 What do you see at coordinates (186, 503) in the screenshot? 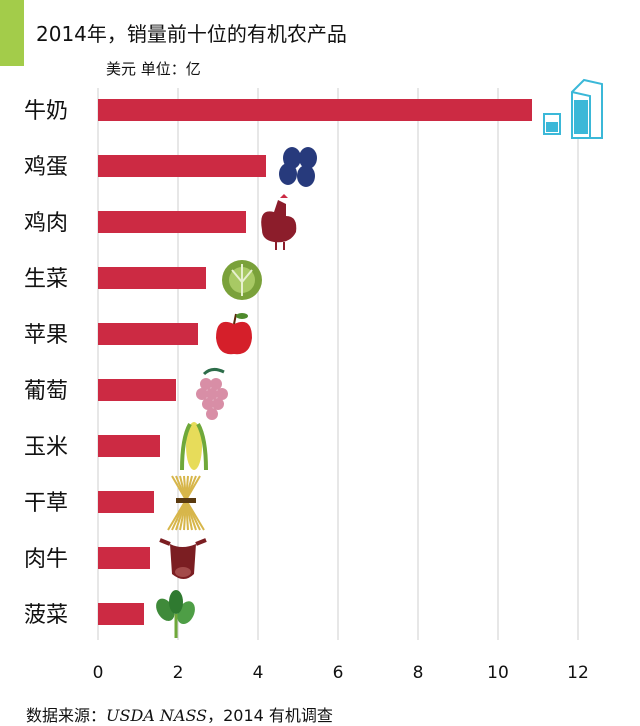
I see `hay-icon` at bounding box center [186, 503].